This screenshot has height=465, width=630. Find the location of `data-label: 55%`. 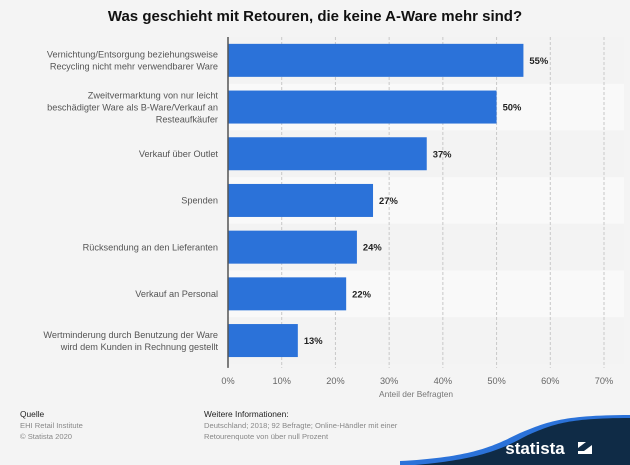

data-label: 55% is located at coordinates (538, 60).